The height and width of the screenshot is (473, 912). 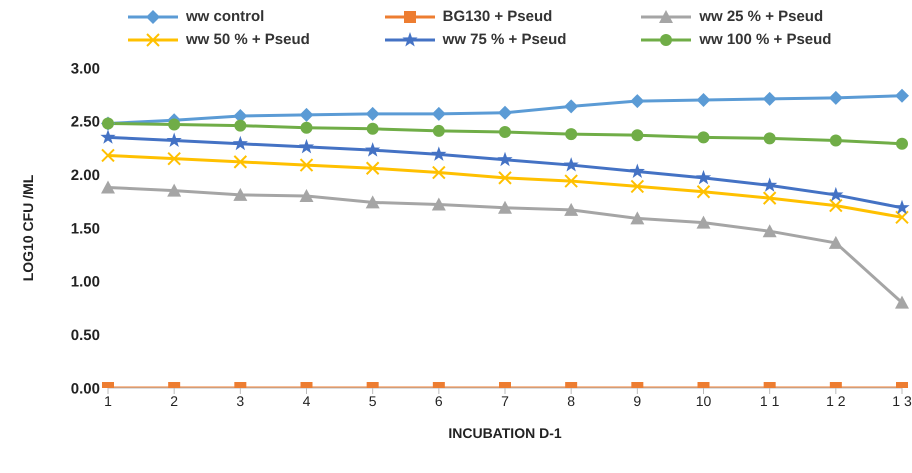 What do you see at coordinates (761, 16) in the screenshot?
I see `legend-label: ww 25 % + Pseud` at bounding box center [761, 16].